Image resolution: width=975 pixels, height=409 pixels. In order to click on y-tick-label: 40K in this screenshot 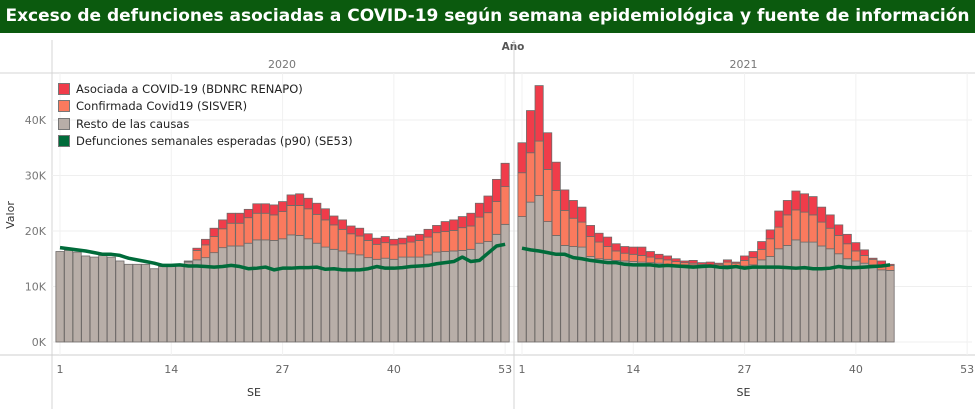, I will do `click(36, 120)`.